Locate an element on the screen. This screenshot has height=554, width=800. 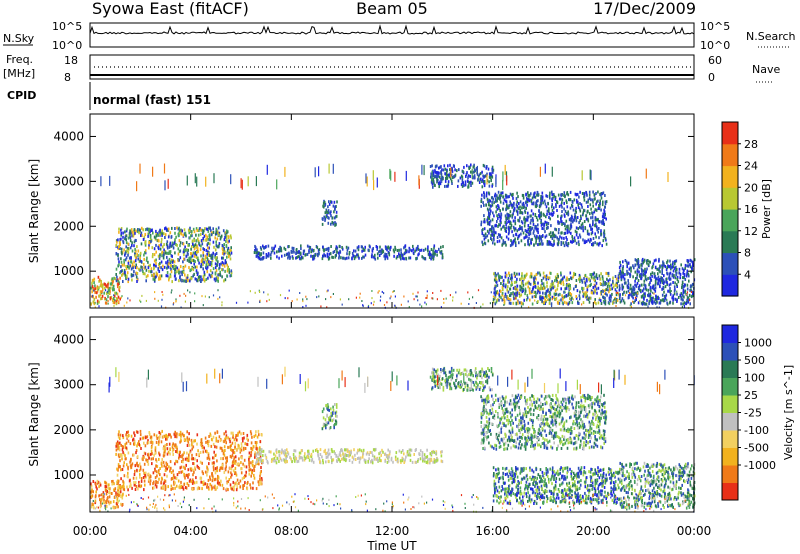
streak is located at coordinates (505, 169).